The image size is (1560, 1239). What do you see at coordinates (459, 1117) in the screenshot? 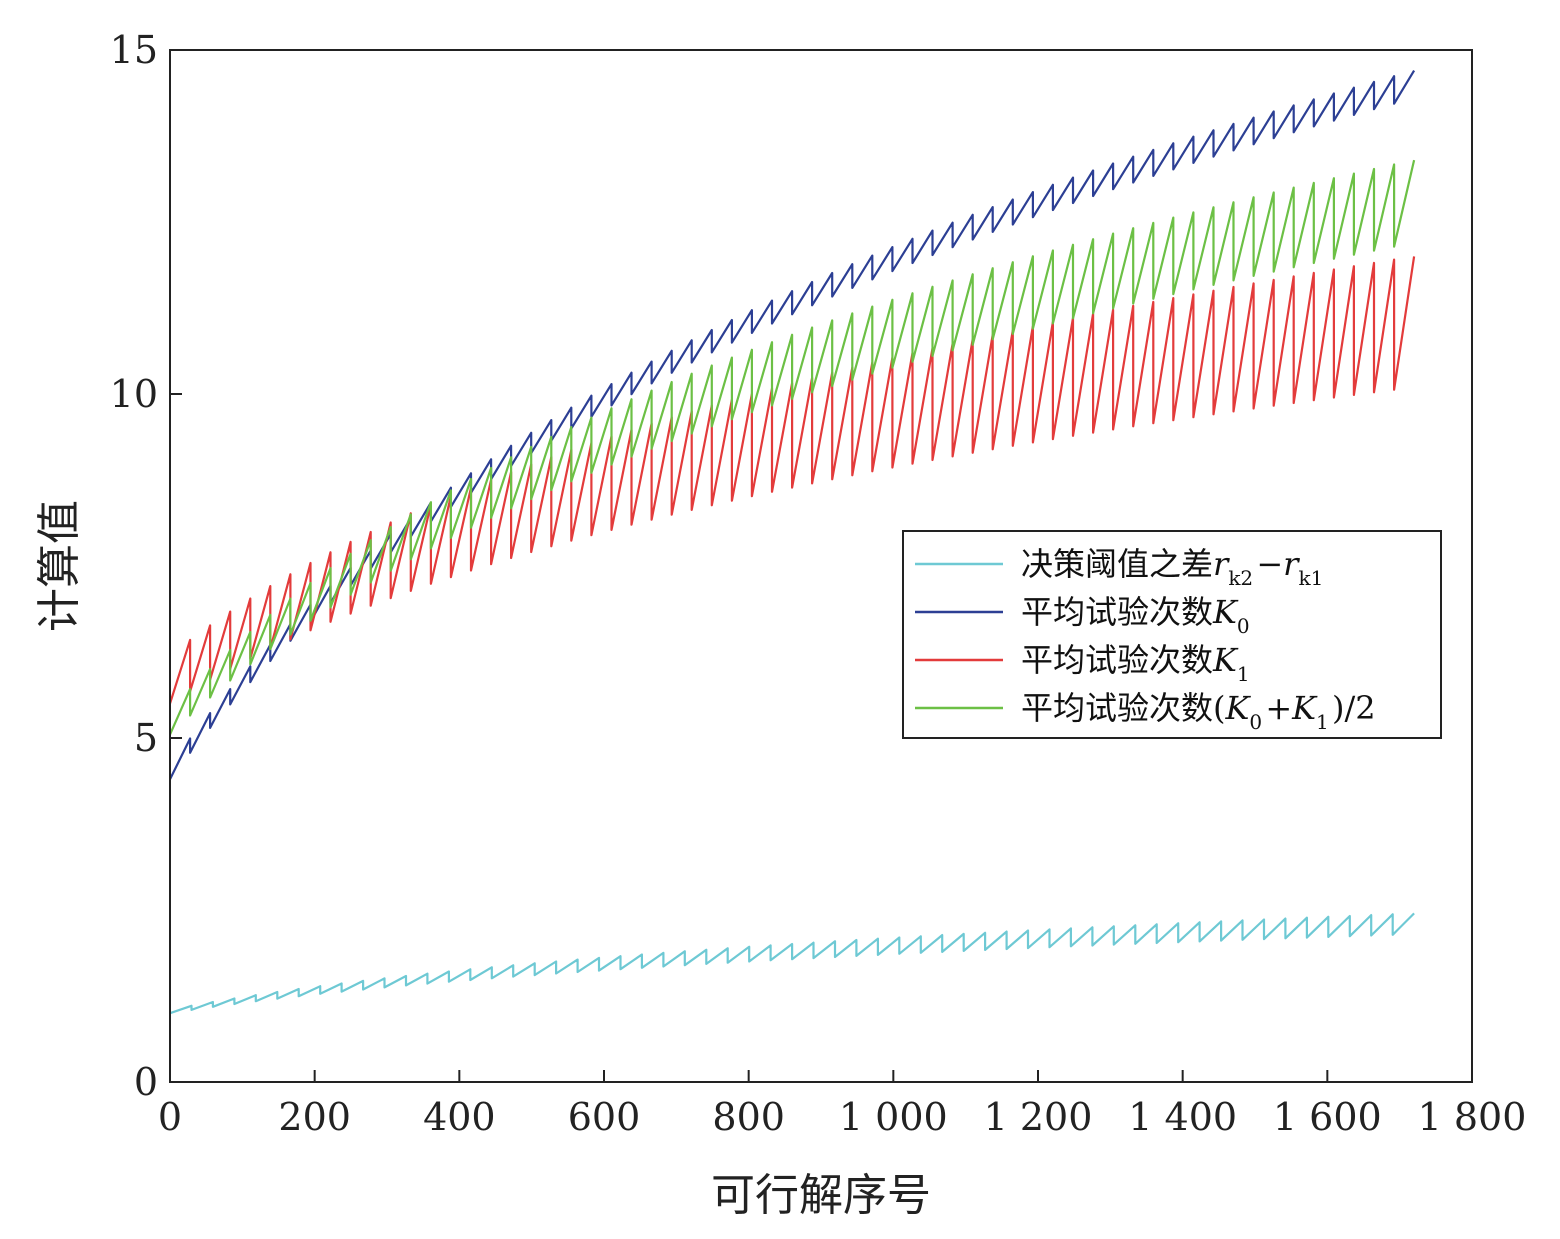
I see `x-tick-label: 400` at bounding box center [459, 1117].